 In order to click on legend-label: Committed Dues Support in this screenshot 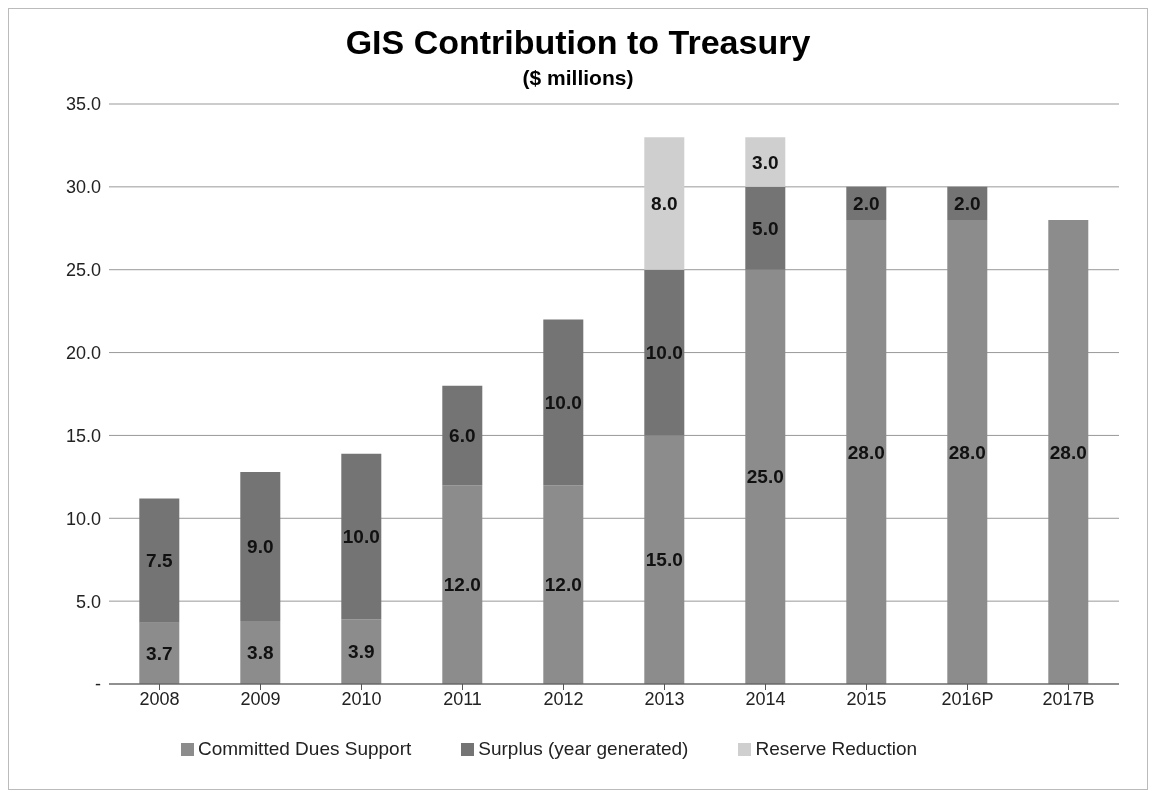, I will do `click(304, 748)`.